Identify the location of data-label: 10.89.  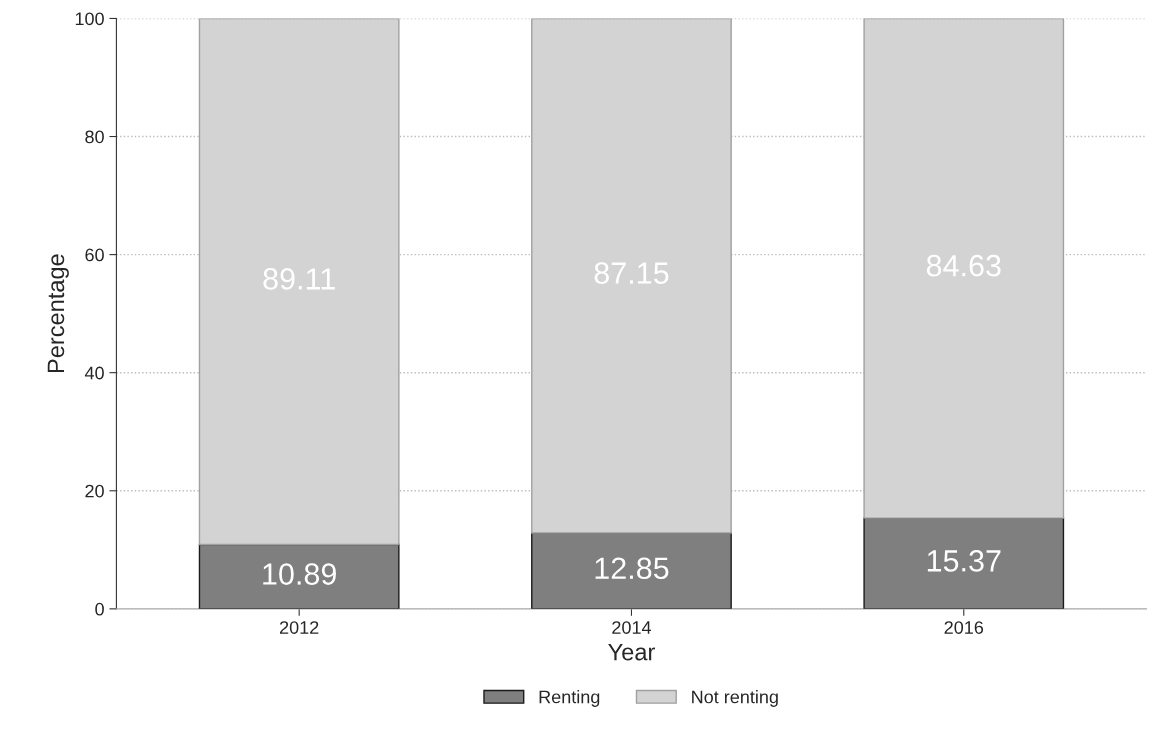
(299, 574).